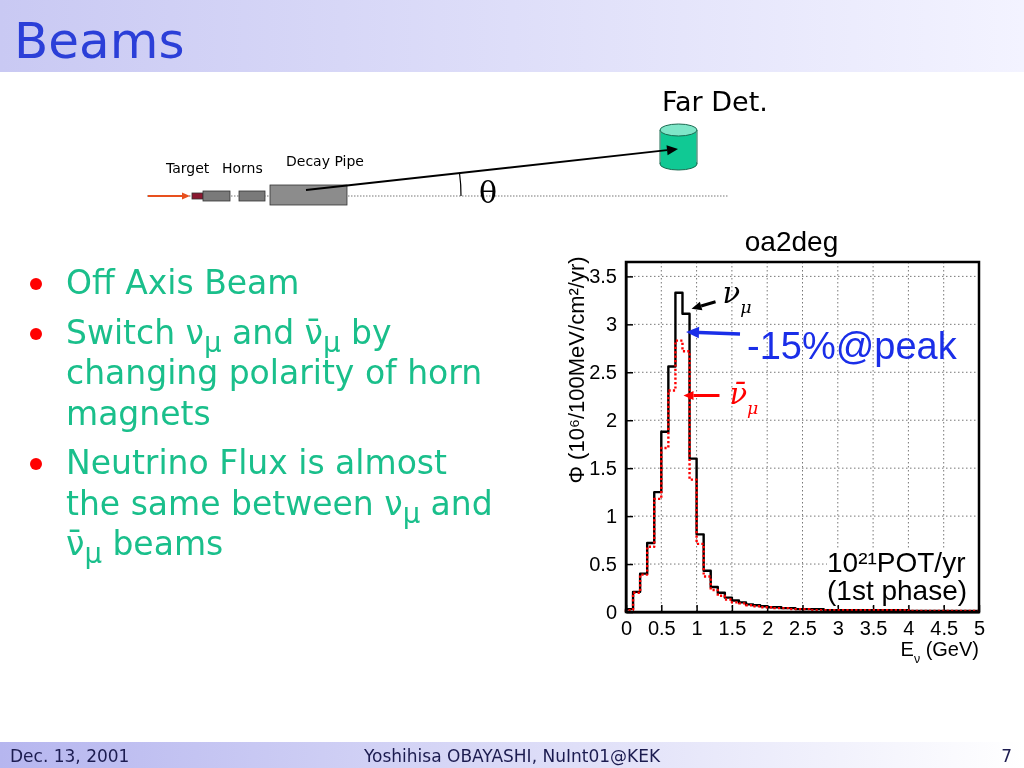 This screenshot has width=1024, height=768. What do you see at coordinates (626, 628) in the screenshot?
I see `x-tick-label: 0` at bounding box center [626, 628].